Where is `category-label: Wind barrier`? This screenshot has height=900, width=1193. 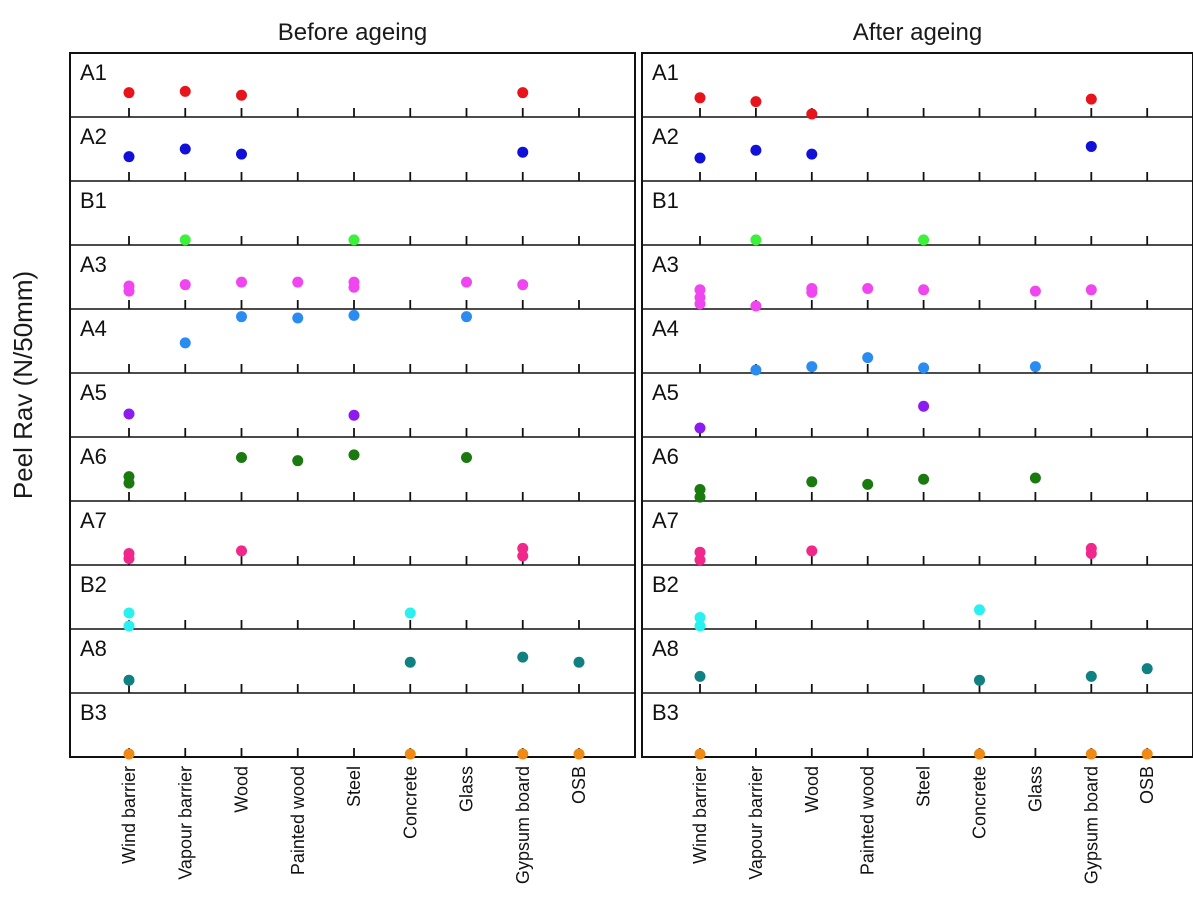 category-label: Wind barrier is located at coordinates (129, 815).